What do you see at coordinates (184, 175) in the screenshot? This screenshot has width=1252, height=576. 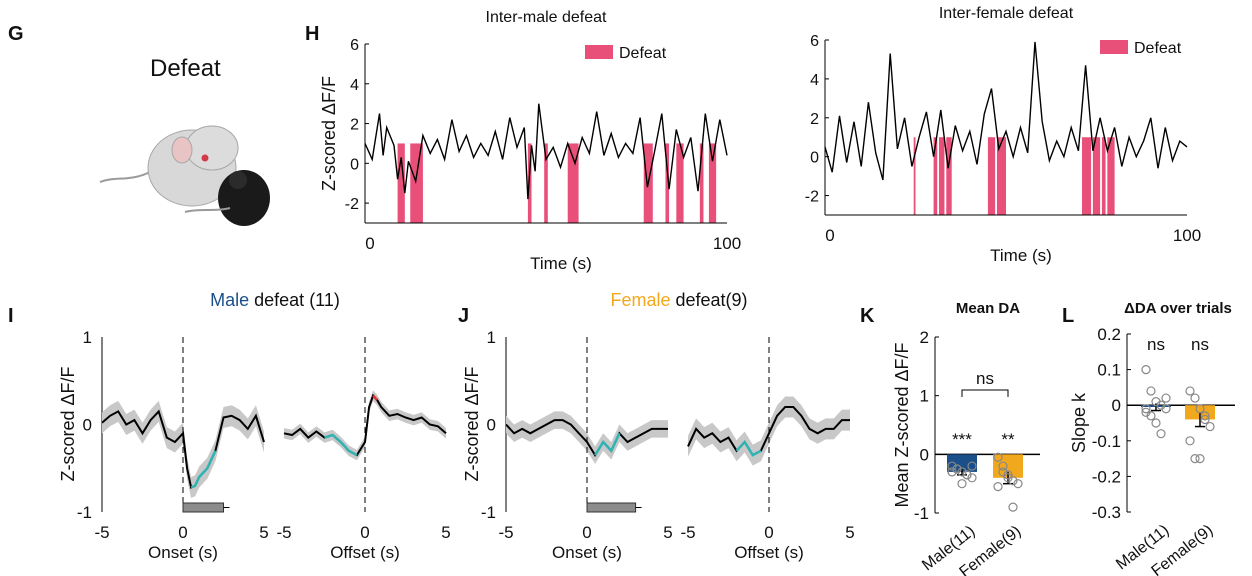 I see `mouse-illustration` at bounding box center [184, 175].